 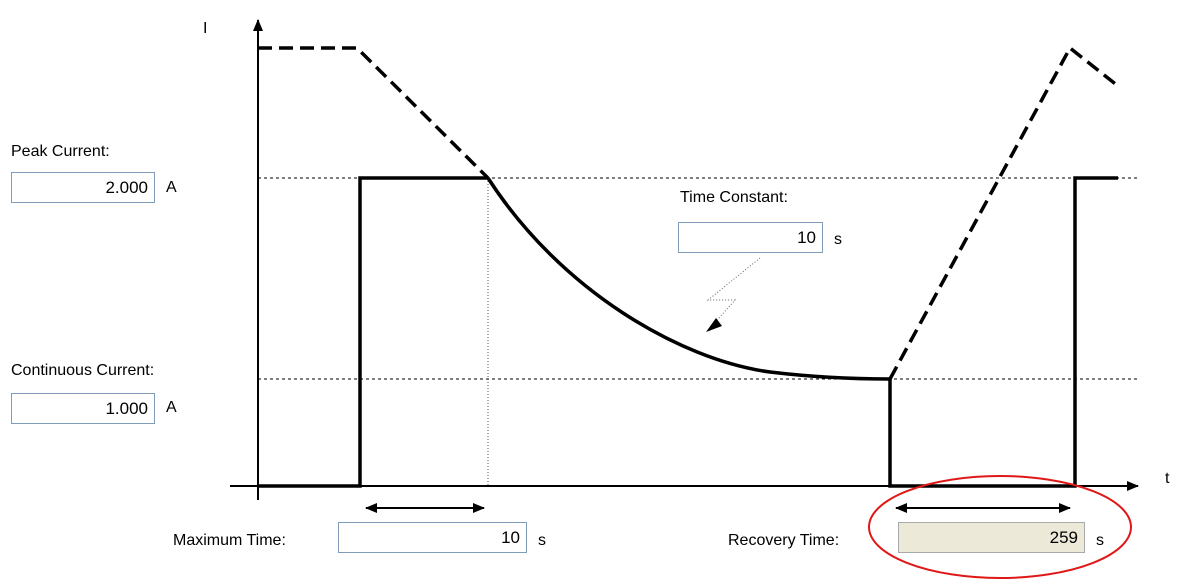 I want to click on time-constant-unit: s, so click(x=838, y=239).